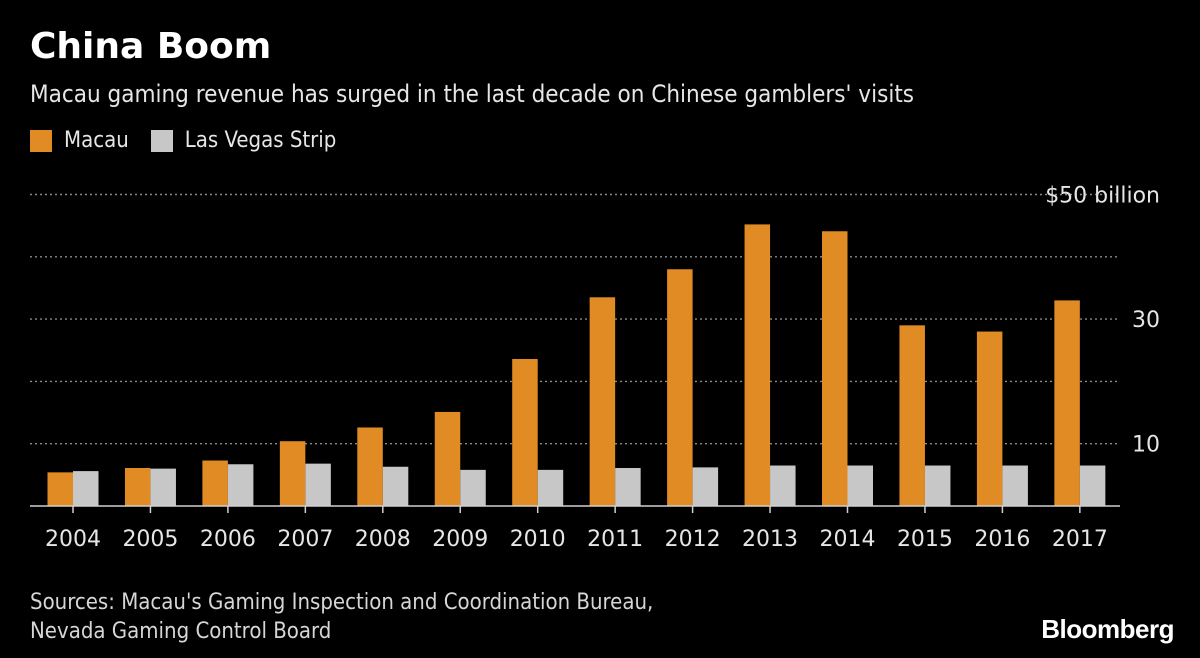  I want to click on bar-las-vegas-2013, so click(783, 485).